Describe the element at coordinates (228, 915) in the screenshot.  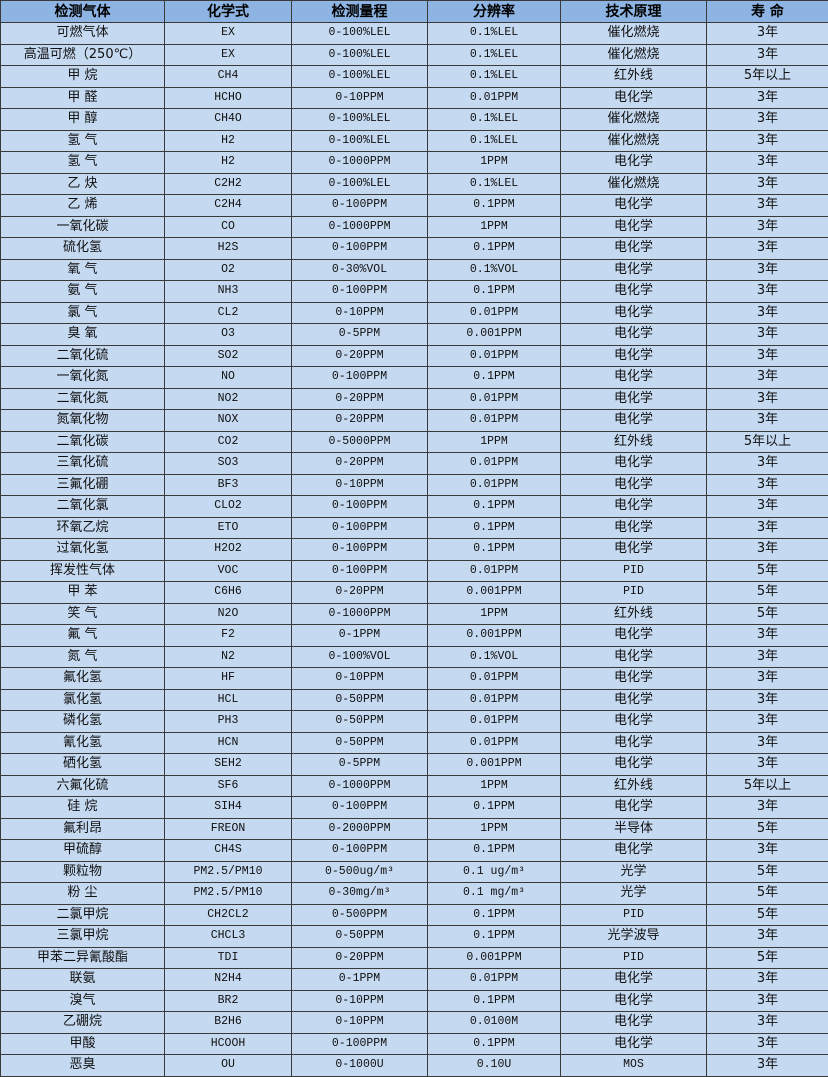
I see `cell-formula: CH2CL2` at that location.